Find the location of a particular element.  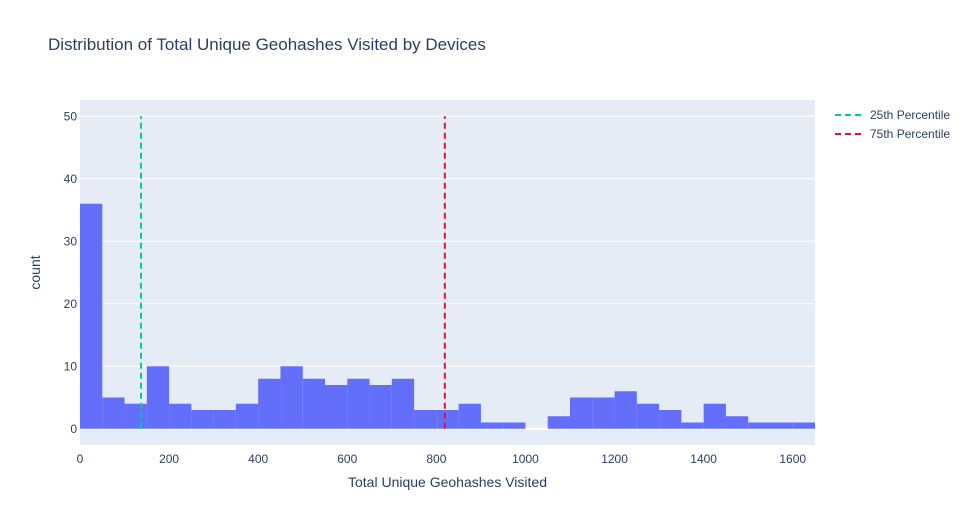

y-axis-title: count is located at coordinates (35, 272).